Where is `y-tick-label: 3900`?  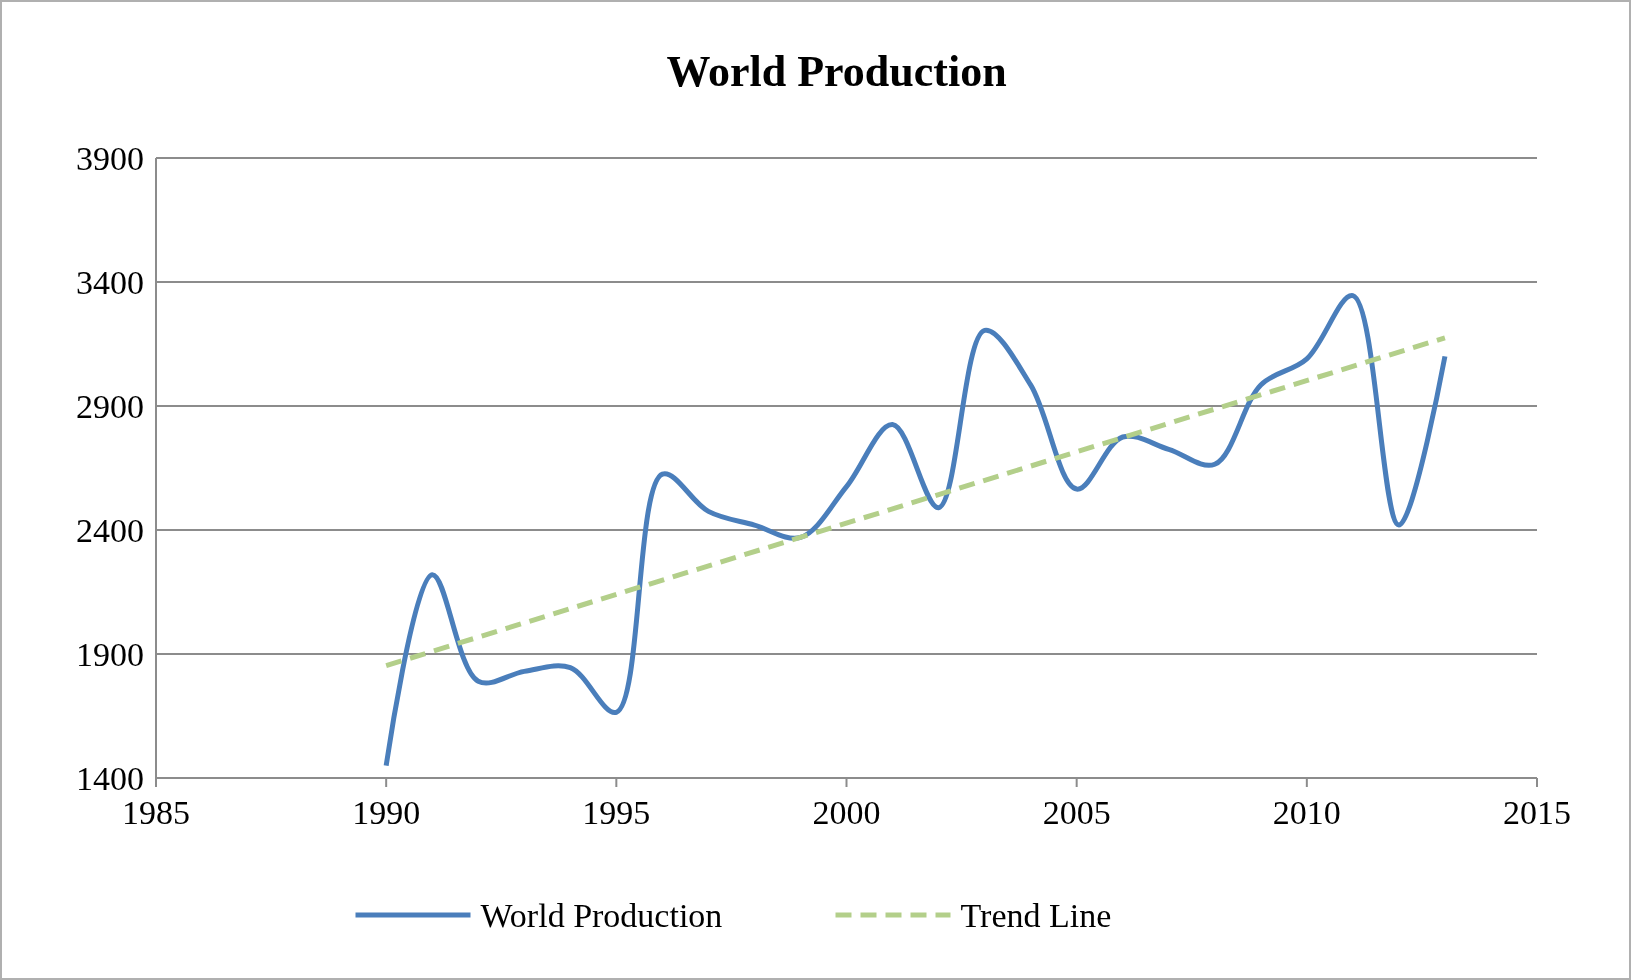 y-tick-label: 3900 is located at coordinates (110, 158).